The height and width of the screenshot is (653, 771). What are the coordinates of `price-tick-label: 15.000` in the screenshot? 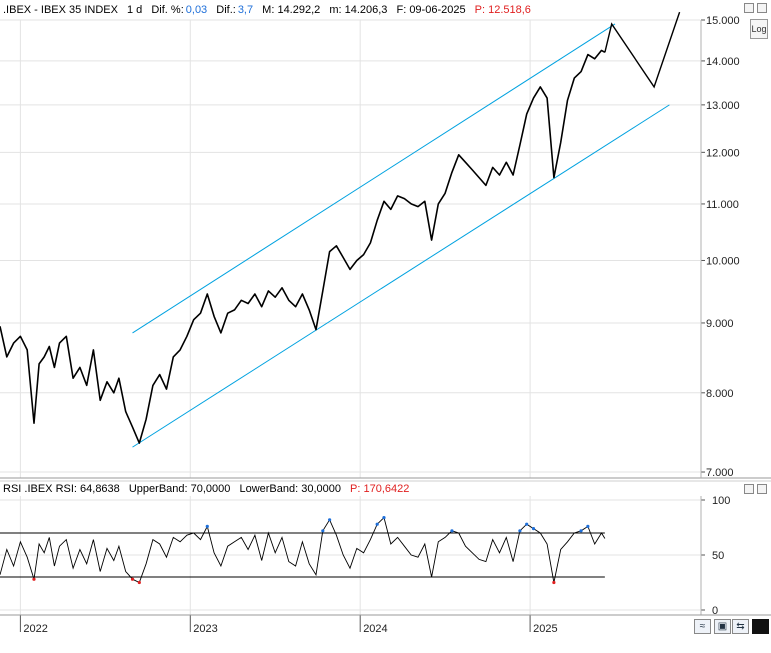 It's located at (723, 21).